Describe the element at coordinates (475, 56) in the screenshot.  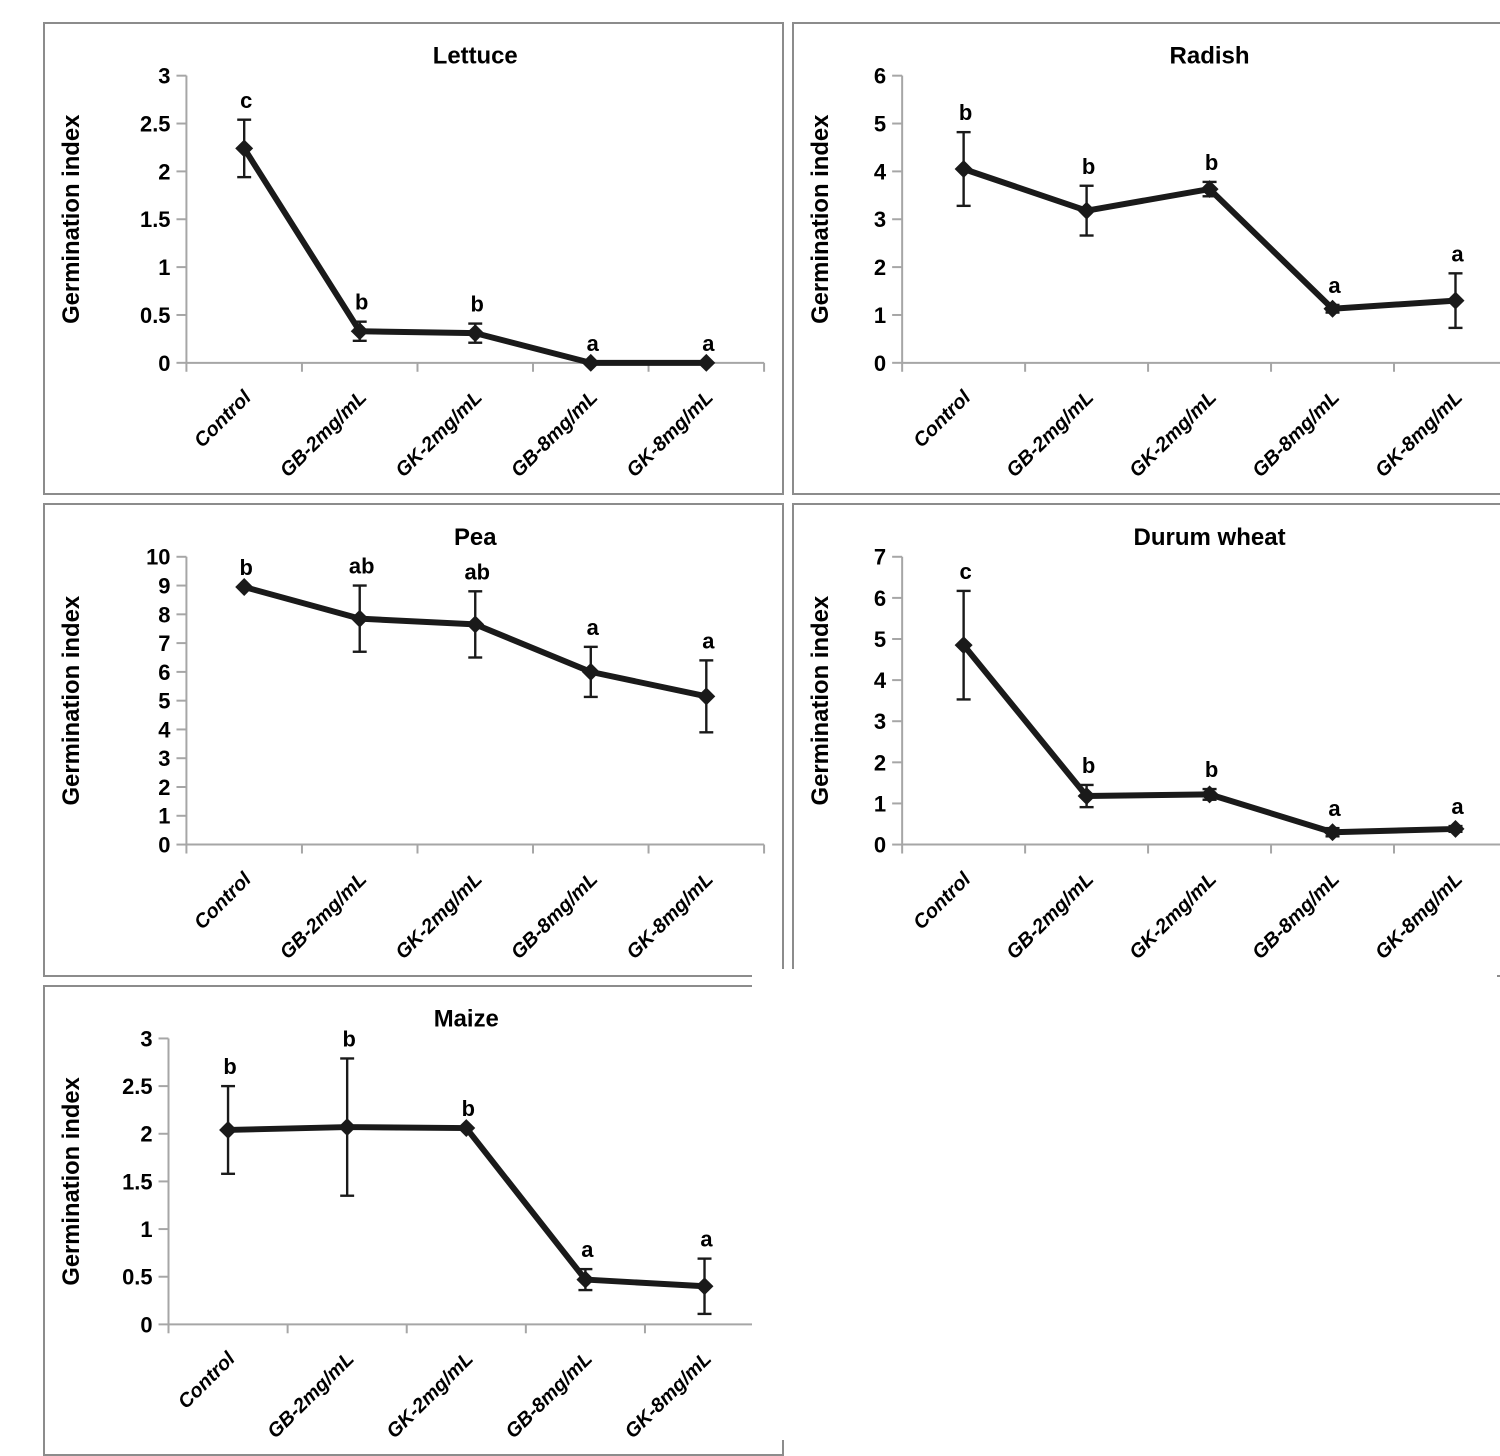
I see `chart-title: Lettuce` at that location.